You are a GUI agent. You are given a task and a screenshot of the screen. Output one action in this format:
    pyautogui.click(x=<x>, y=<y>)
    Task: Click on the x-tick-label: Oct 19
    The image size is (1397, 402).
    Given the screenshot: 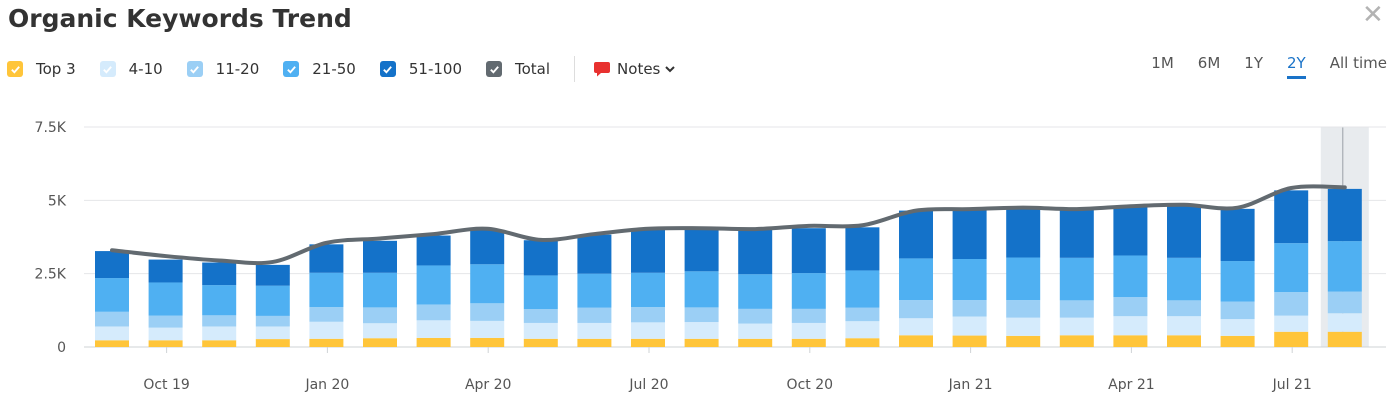 What is the action you would take?
    pyautogui.click(x=166, y=385)
    